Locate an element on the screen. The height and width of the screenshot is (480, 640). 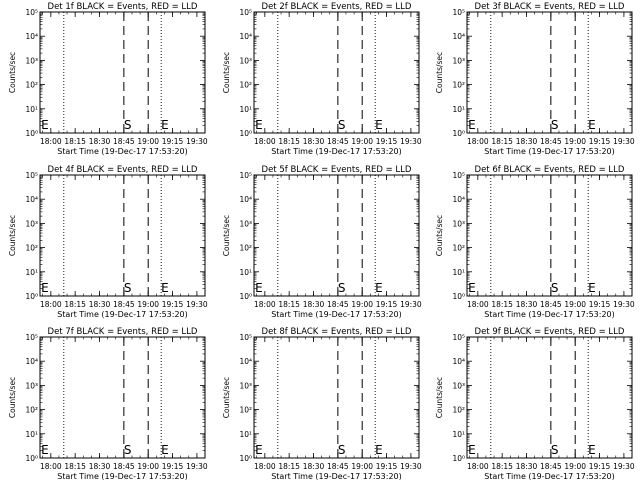
panel-title: Det 3f BLACK = Events, RED = LLD is located at coordinates (550, 7).